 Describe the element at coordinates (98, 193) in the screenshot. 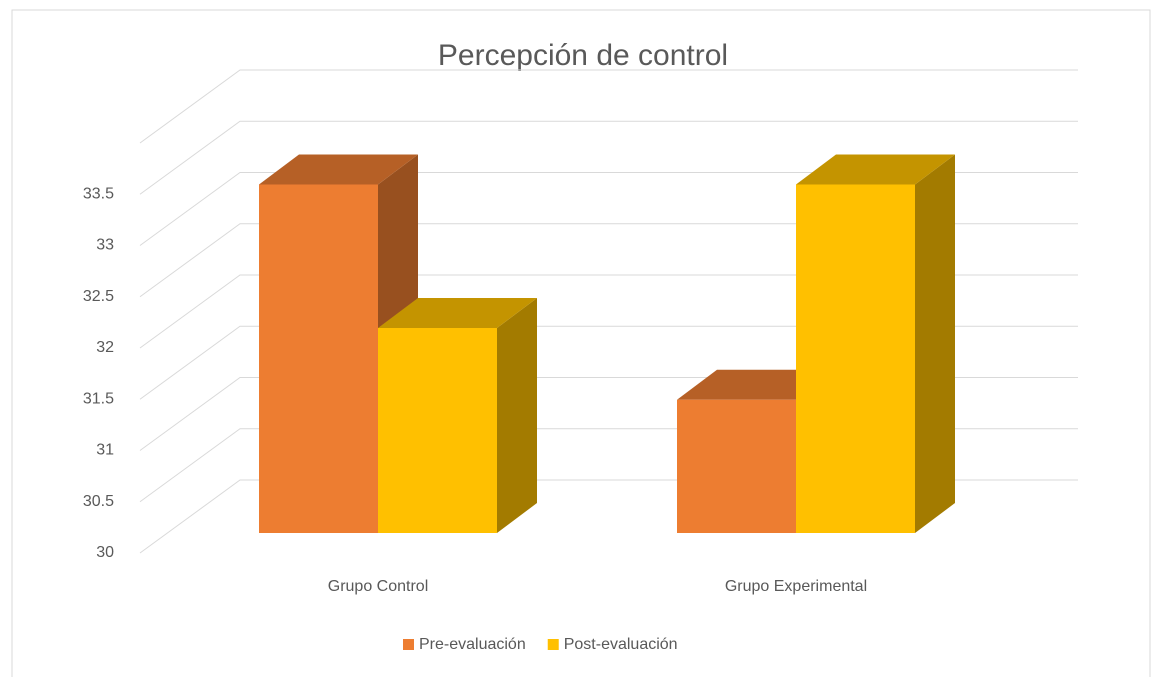

I see `y-tick-label: 33.5` at that location.